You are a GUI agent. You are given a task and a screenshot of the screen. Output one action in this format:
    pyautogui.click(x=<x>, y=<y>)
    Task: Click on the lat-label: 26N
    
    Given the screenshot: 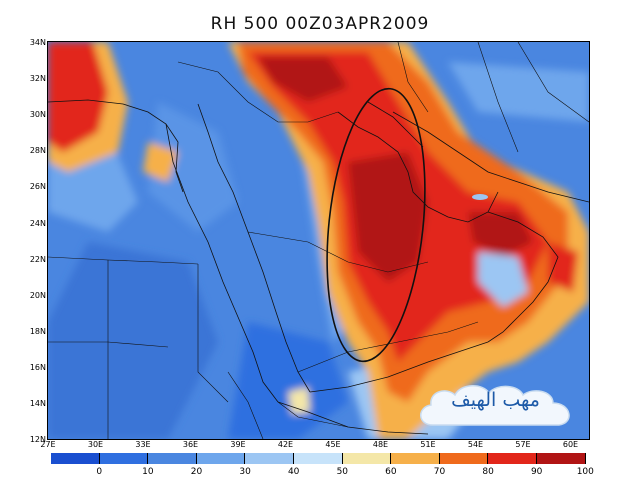 What is the action you would take?
    pyautogui.click(x=37, y=187)
    